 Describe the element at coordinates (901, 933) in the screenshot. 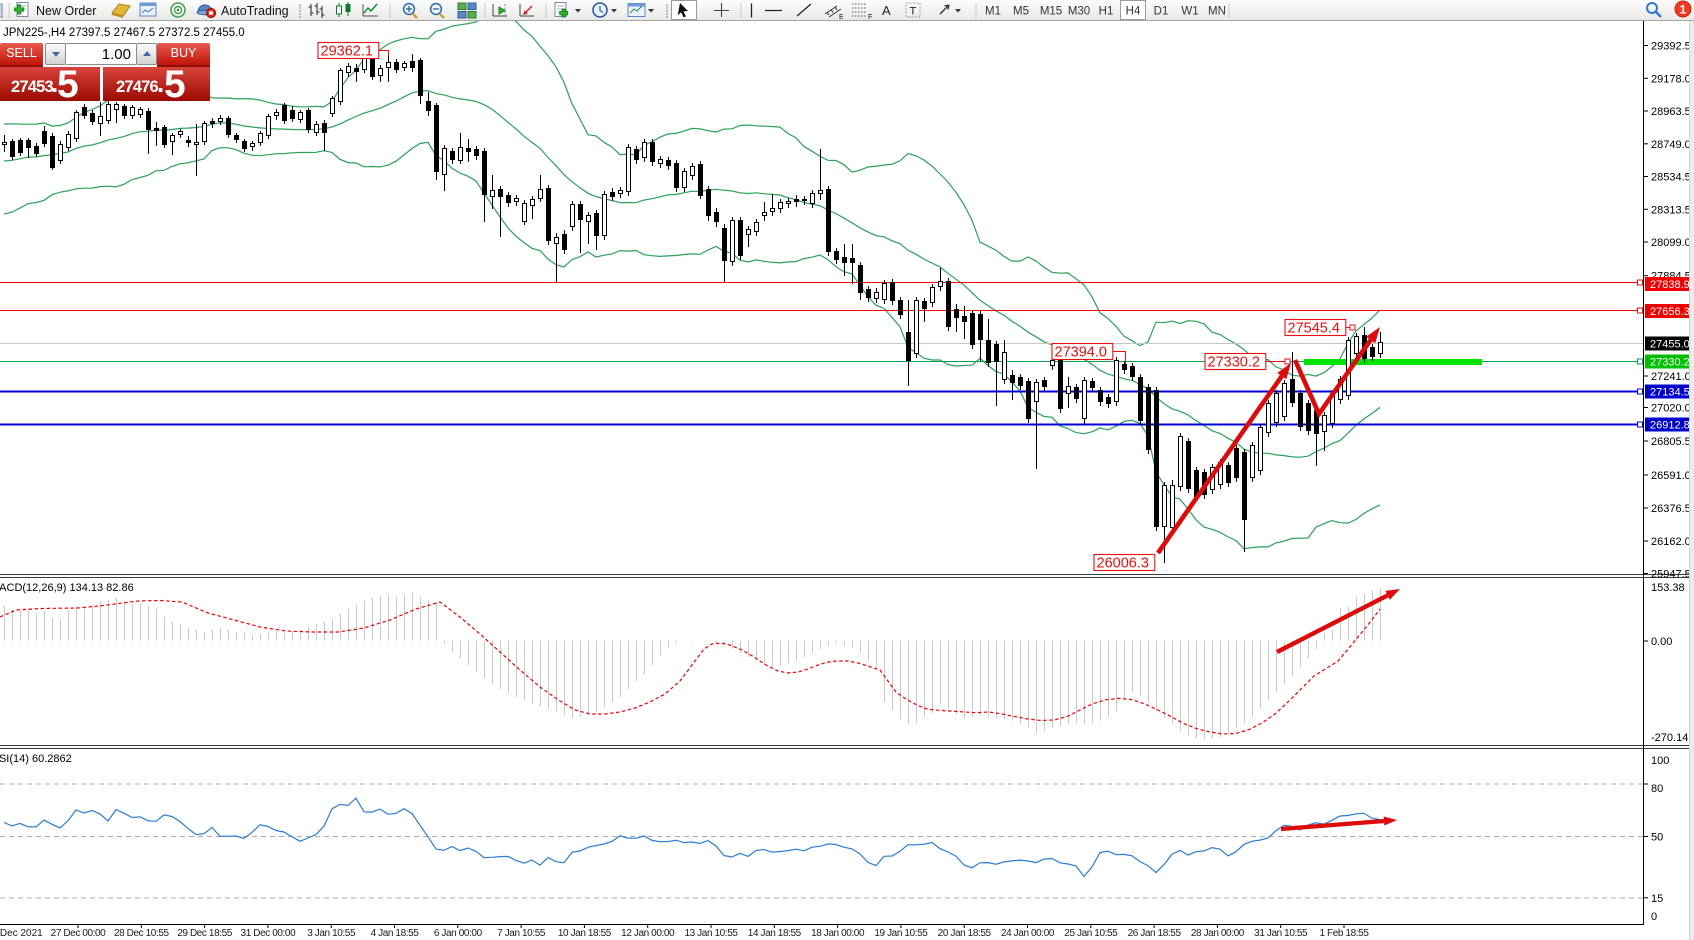

I see `svg-text: 19 Jan 10:55` at that location.